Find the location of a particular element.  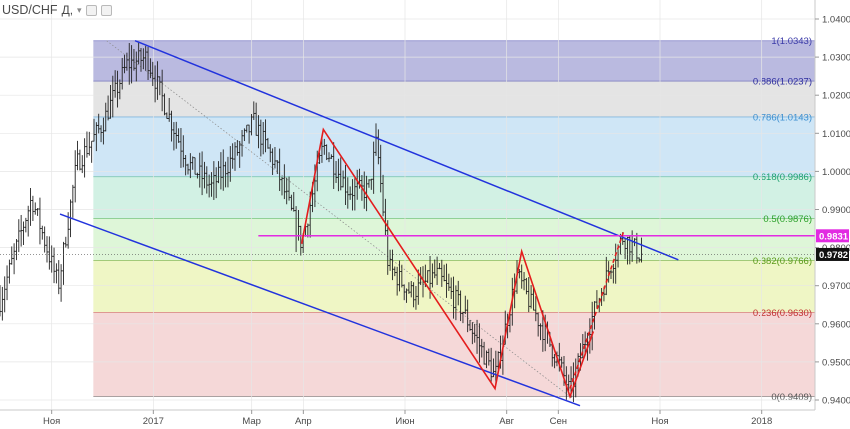

price-axis-label: 1.0200 is located at coordinates (836, 96).